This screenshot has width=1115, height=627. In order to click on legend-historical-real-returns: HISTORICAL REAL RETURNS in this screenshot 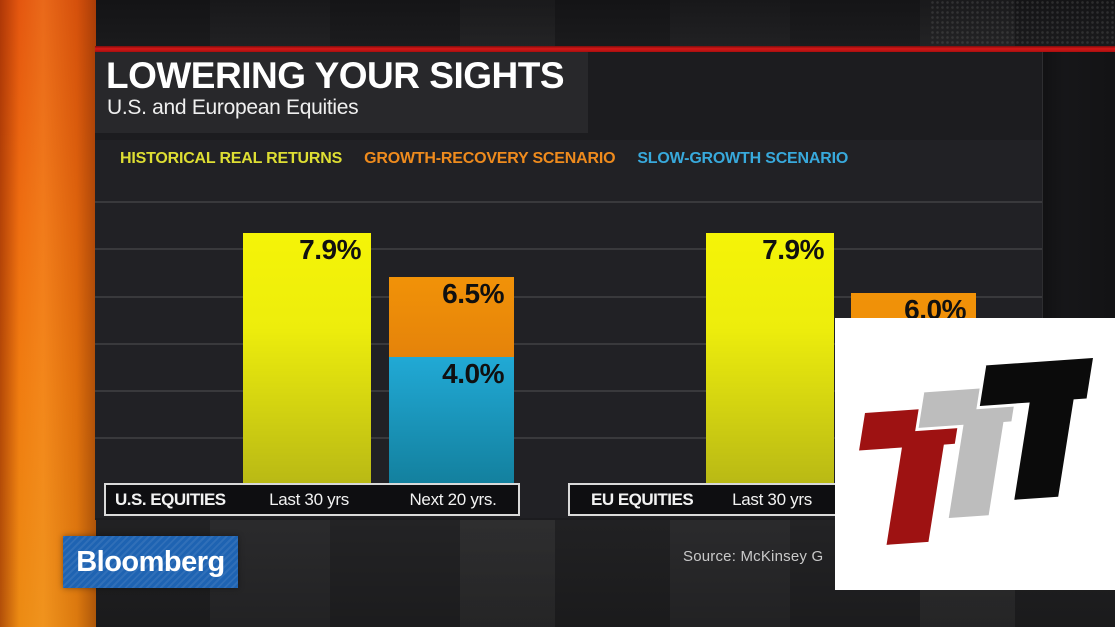, I will do `click(231, 158)`.